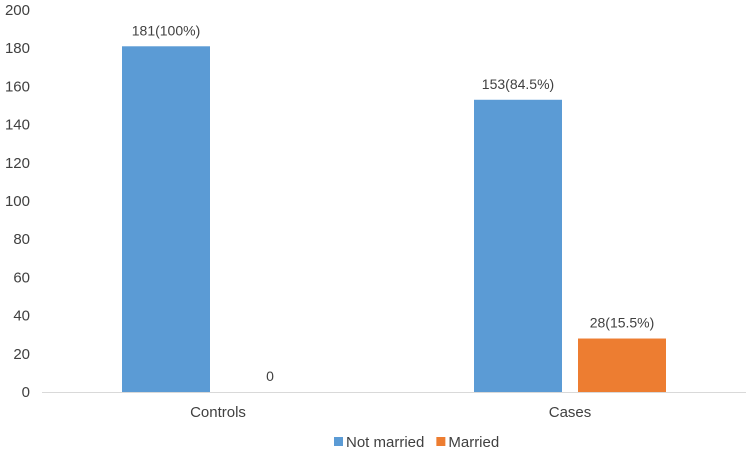  I want to click on bar-not-married-cases, so click(518, 246).